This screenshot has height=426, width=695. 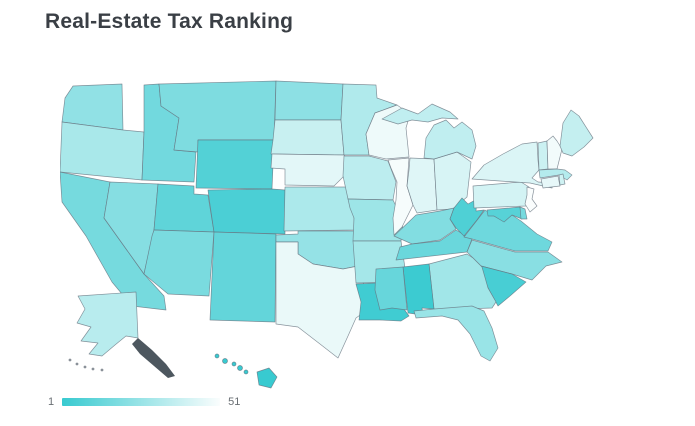 I want to click on state-virginia: Virginia — rank 15, so click(x=508, y=230).